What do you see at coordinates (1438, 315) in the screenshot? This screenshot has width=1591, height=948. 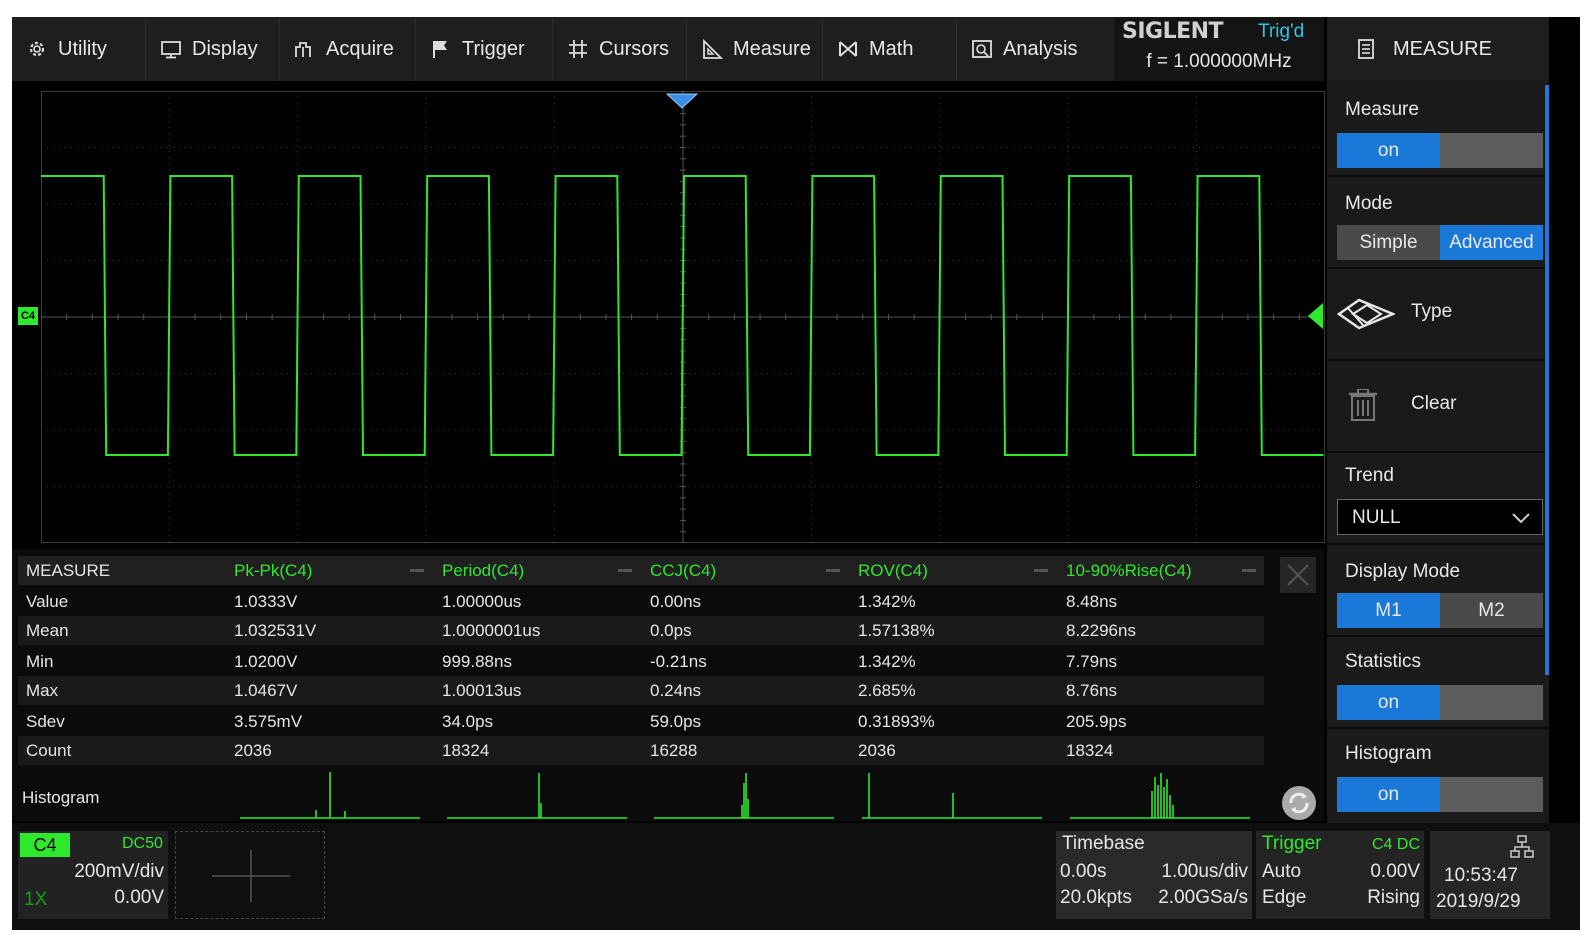 I see `type-button: Type` at bounding box center [1438, 315].